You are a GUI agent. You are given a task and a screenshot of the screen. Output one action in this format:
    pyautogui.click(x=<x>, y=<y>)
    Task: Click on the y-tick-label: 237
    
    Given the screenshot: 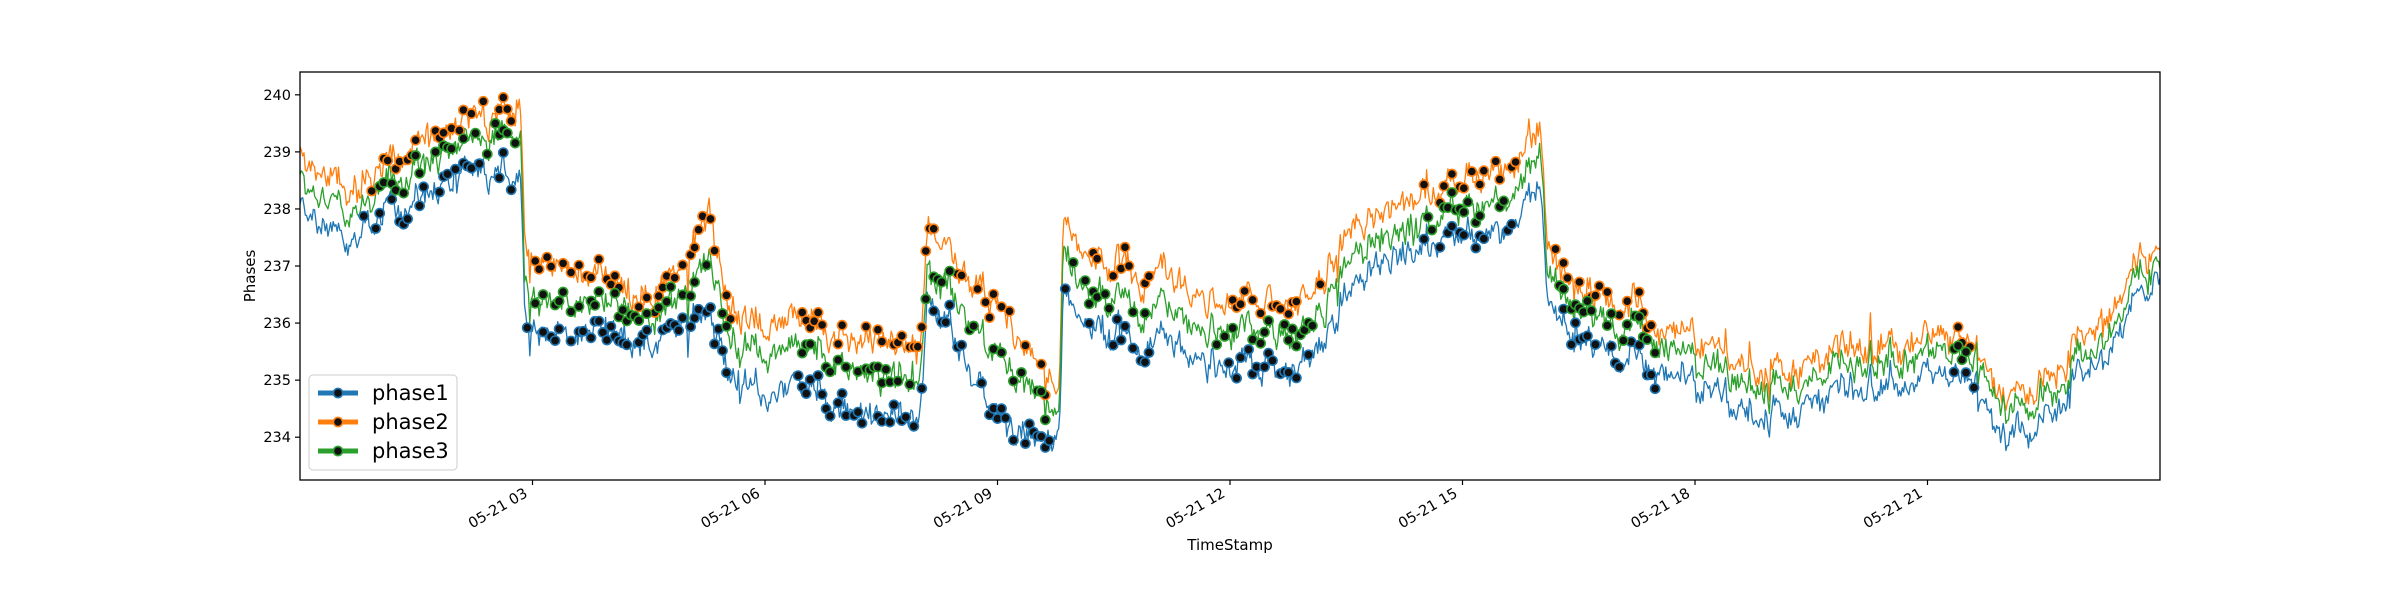 What is the action you would take?
    pyautogui.click(x=277, y=267)
    